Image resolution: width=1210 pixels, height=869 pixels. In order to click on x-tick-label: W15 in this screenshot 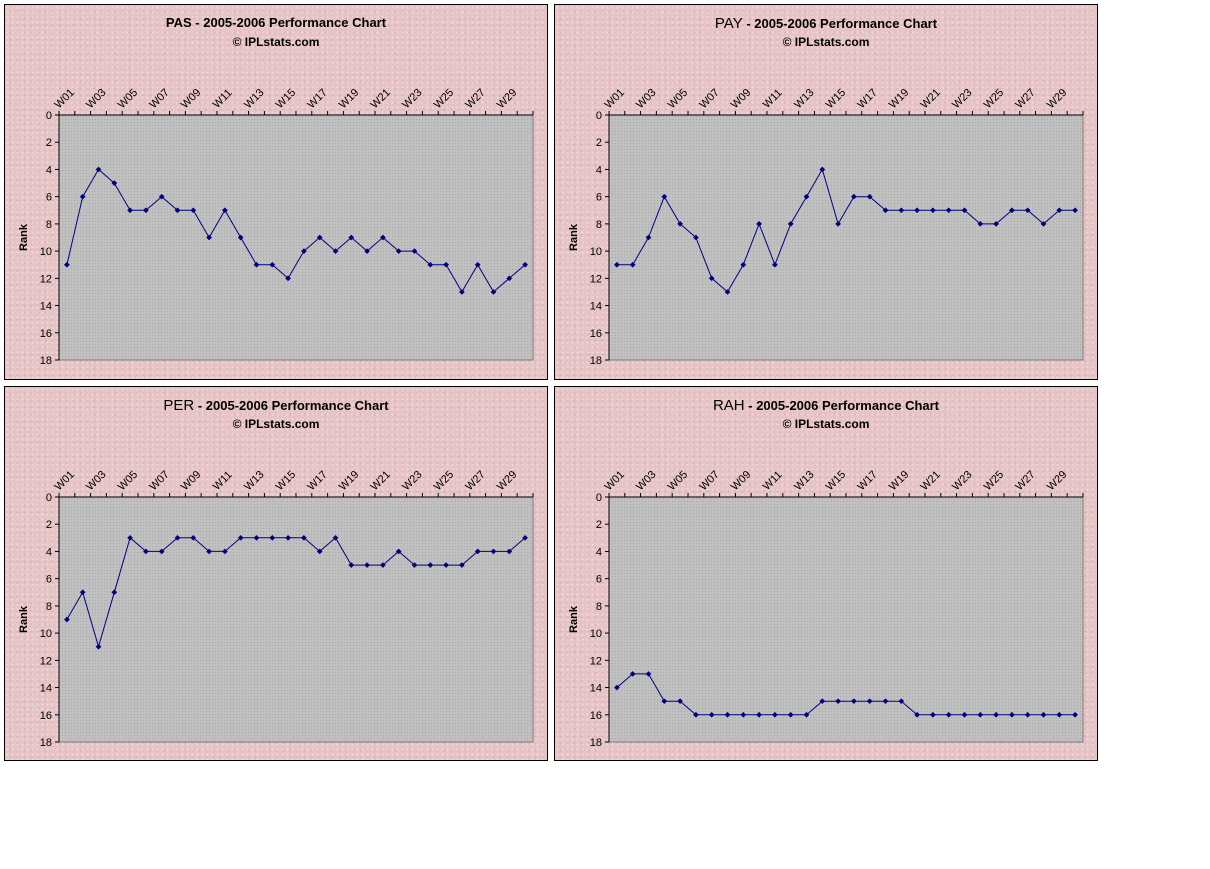, I will do `click(836, 99)`.